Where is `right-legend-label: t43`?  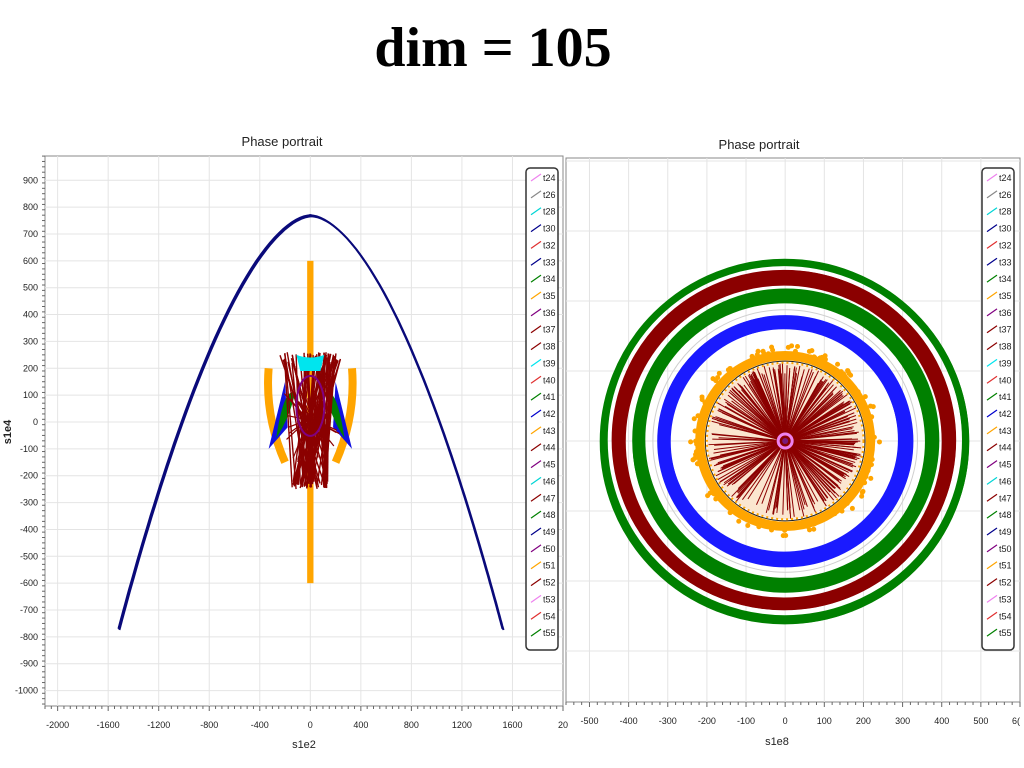
right-legend-label: t43 is located at coordinates (1005, 431).